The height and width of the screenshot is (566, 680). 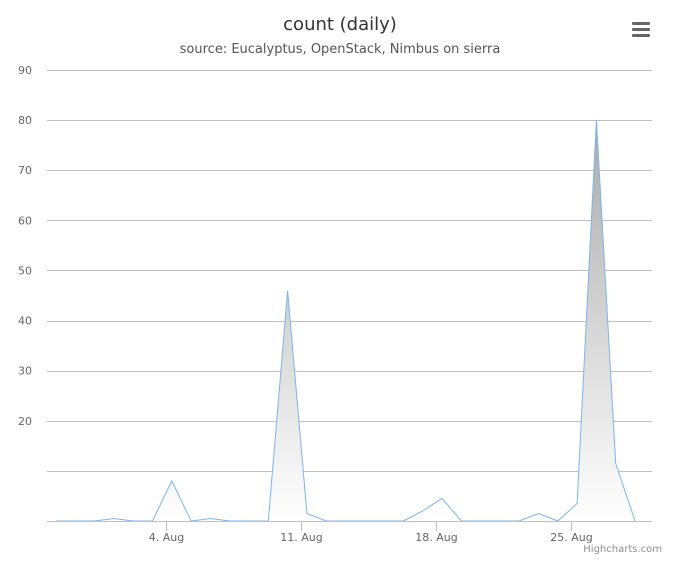 I want to click on credits-link: Highcharts.com, so click(x=622, y=549).